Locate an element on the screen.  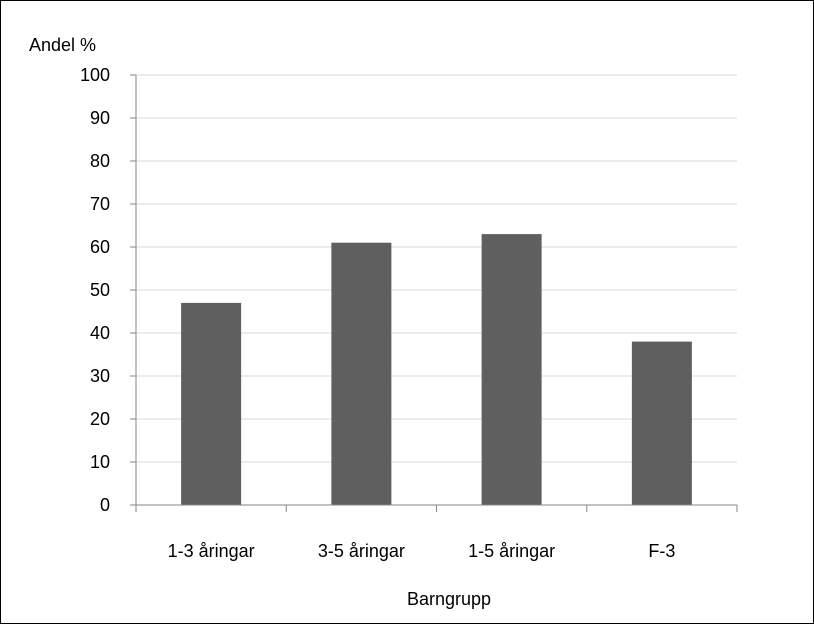
y-tick-label: 80 is located at coordinates (100, 161).